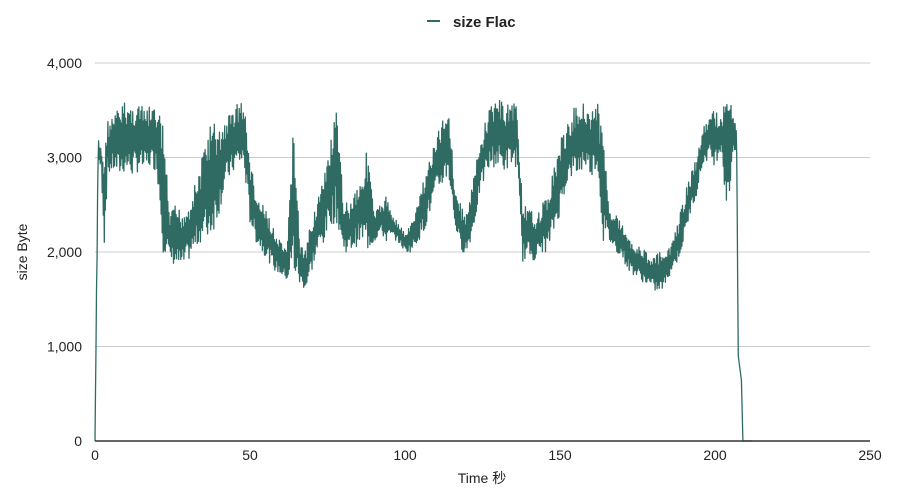 The image size is (900, 502). Describe the element at coordinates (484, 22) in the screenshot. I see `legend-label: size Flac` at that location.